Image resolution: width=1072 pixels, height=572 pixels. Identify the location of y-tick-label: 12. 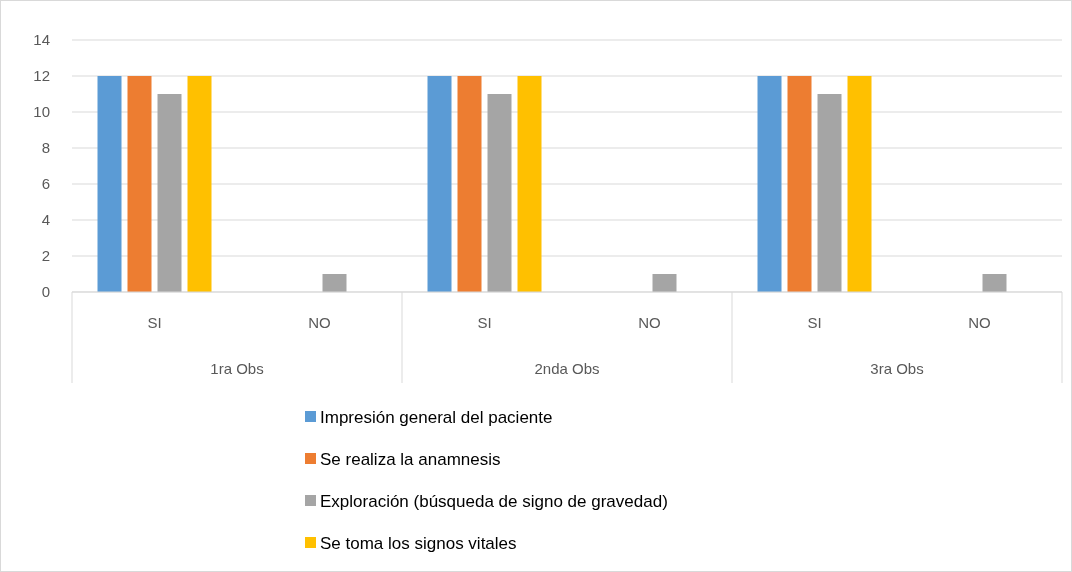
(41, 76).